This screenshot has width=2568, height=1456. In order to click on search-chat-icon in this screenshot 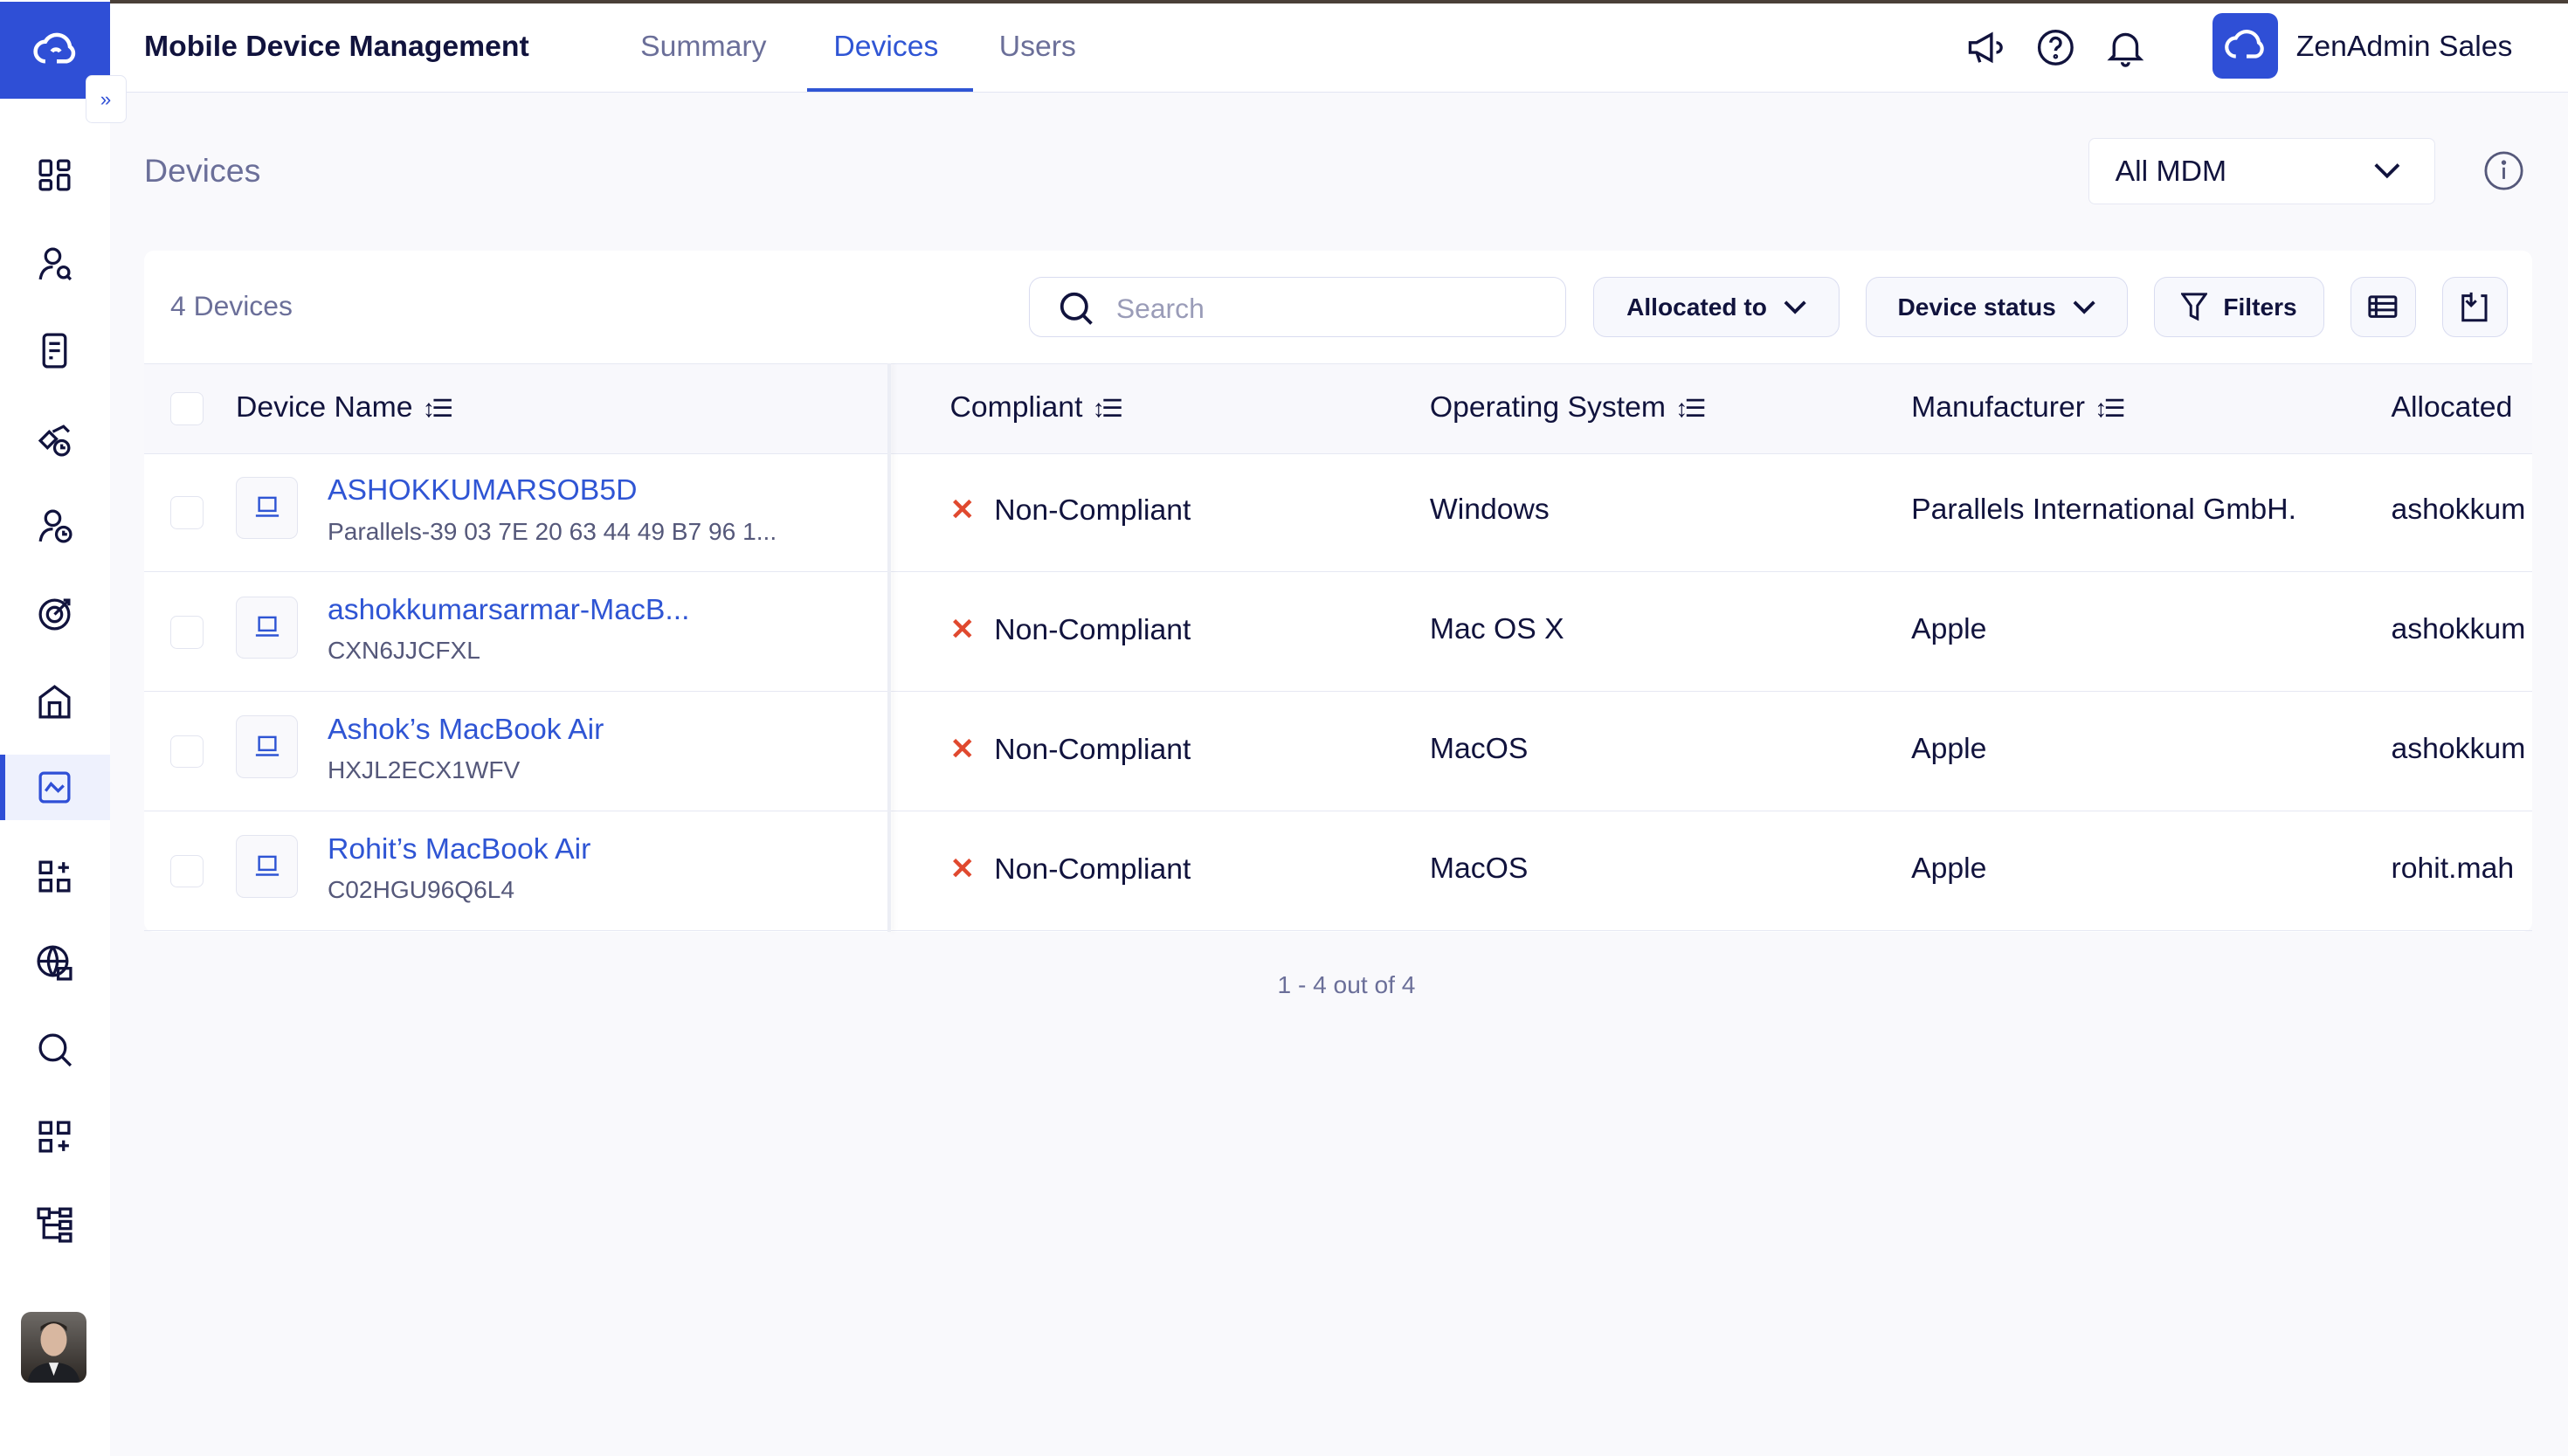, I will do `click(55, 1050)`.